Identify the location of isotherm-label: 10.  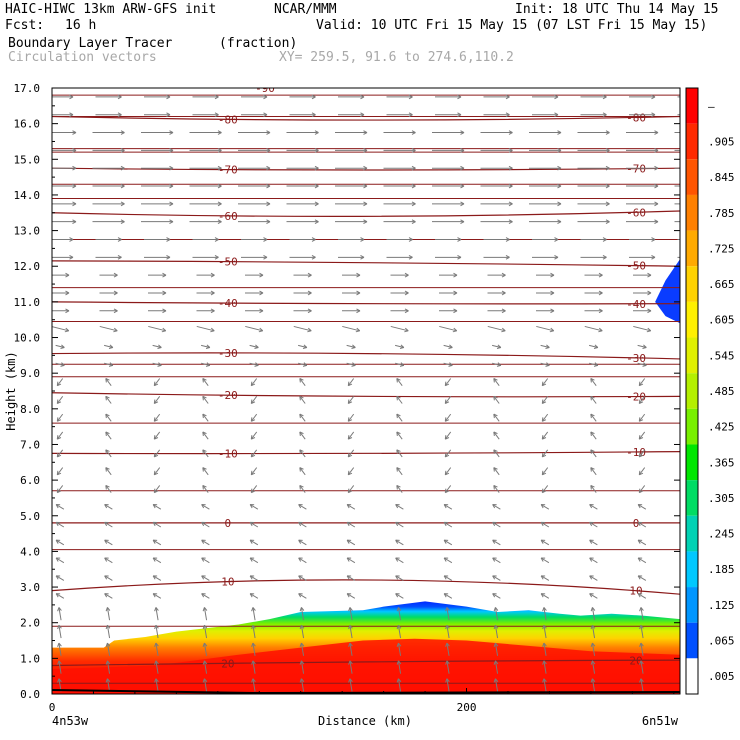
(227, 582).